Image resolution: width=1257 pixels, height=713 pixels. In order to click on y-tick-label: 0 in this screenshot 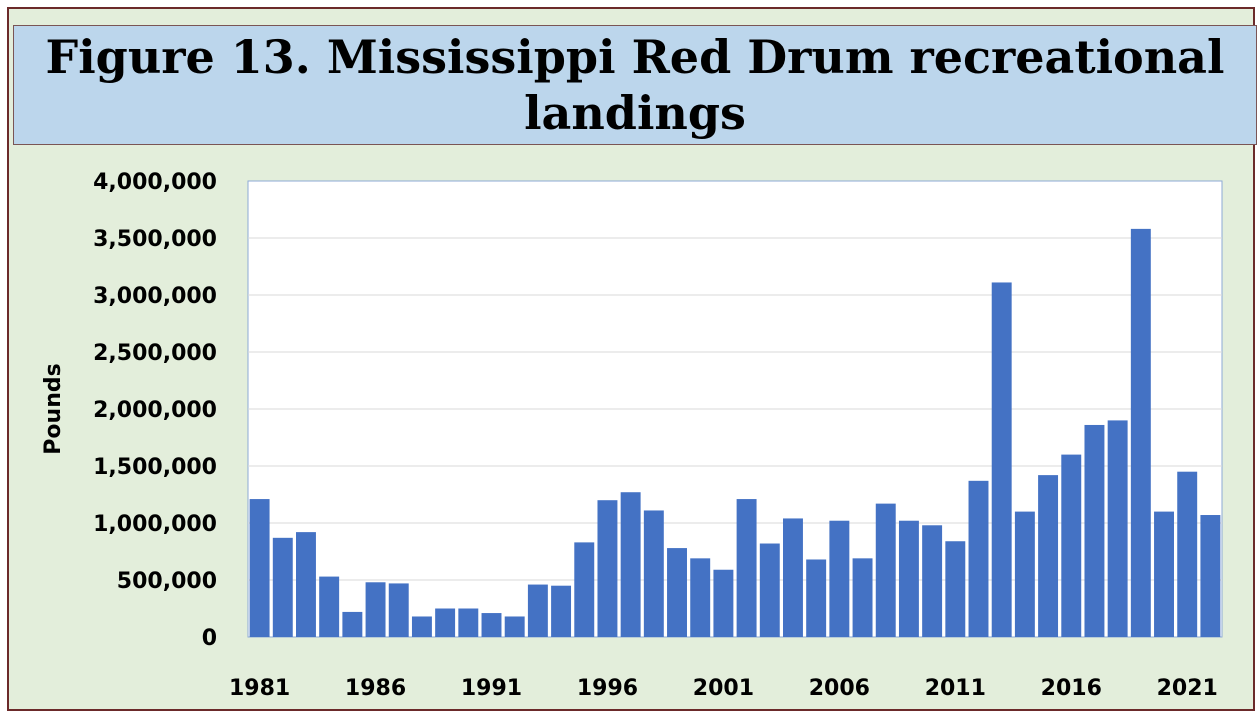, I will do `click(209, 638)`.